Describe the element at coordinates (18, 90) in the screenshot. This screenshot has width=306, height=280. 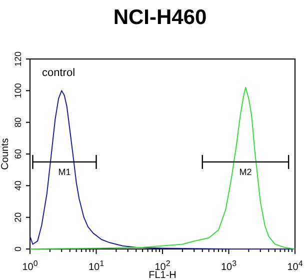
I see `y-tick-label: 100` at that location.